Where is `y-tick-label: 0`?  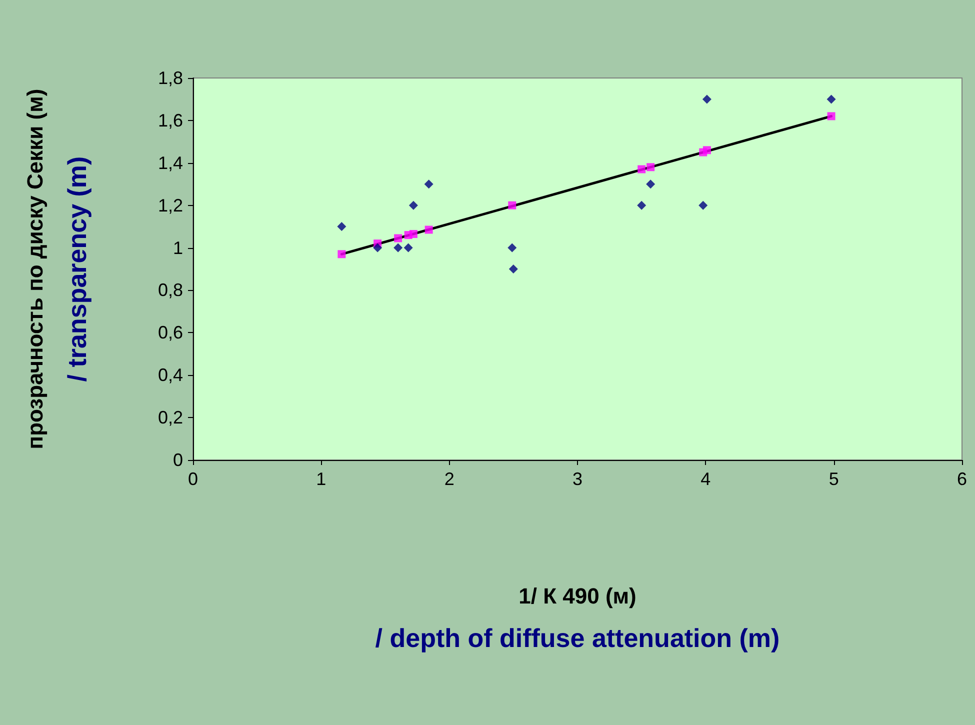
y-tick-label: 0 is located at coordinates (177, 460).